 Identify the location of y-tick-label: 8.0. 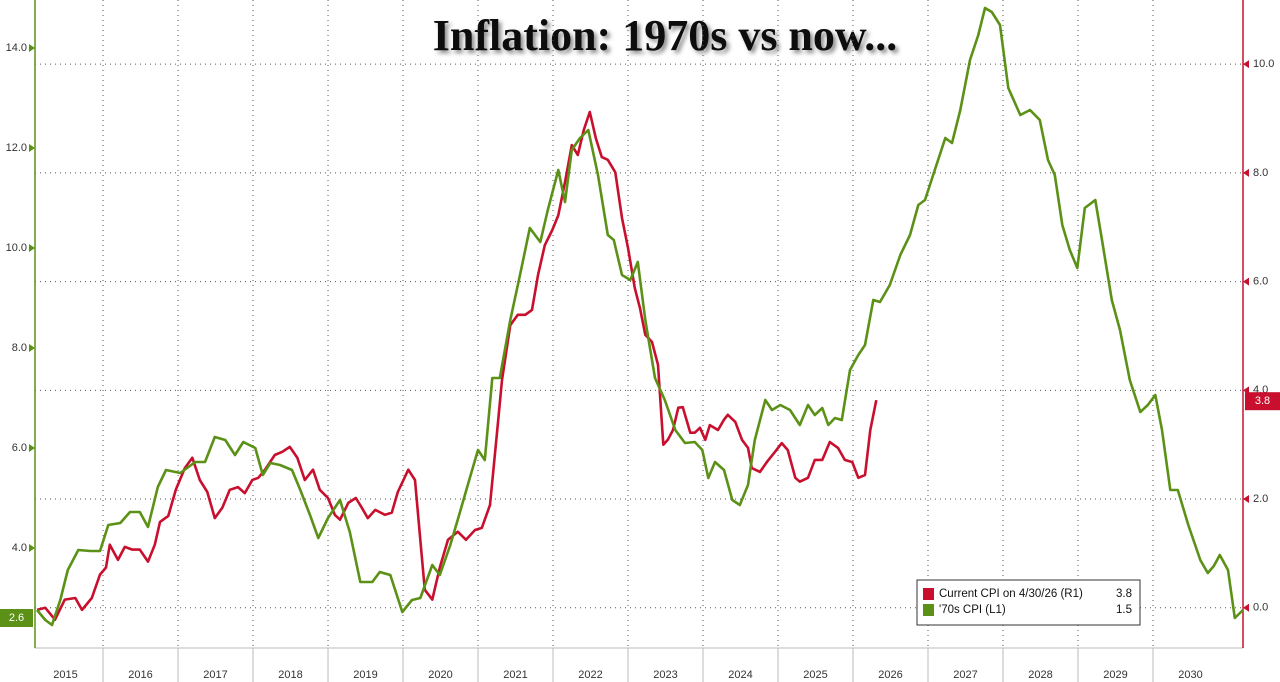
(19, 348).